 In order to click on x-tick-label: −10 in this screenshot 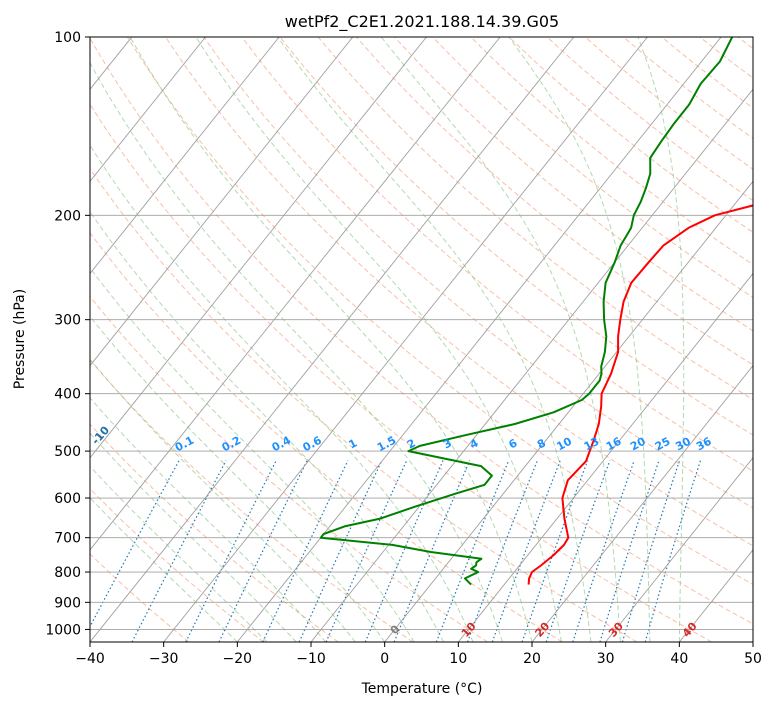, I will do `click(311, 659)`.